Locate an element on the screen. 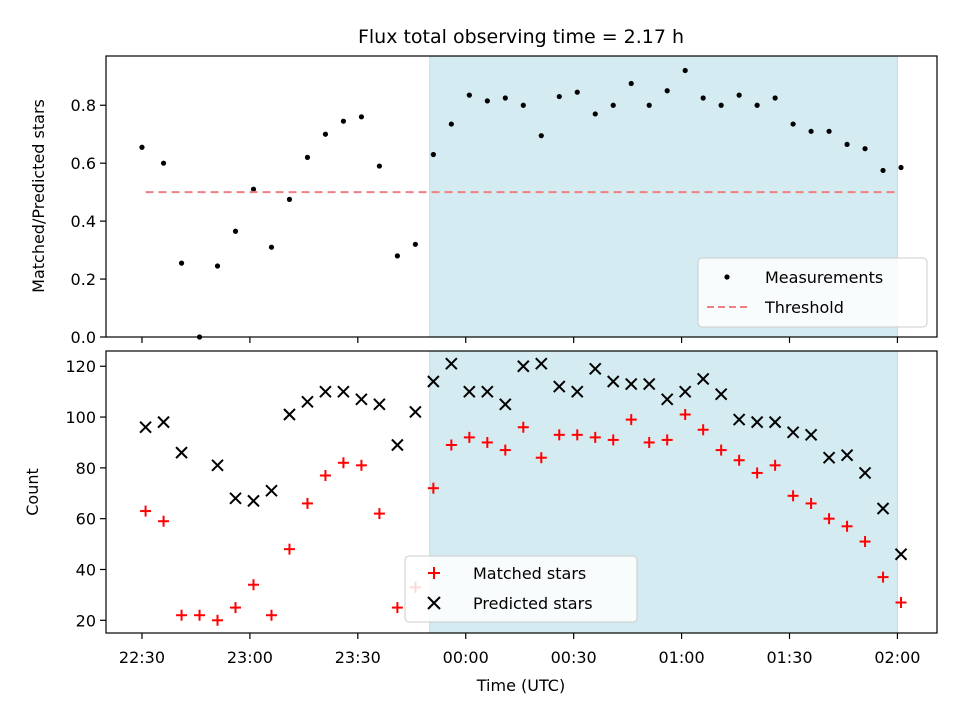  top-y-tick-label: 0.6 is located at coordinates (83, 163).